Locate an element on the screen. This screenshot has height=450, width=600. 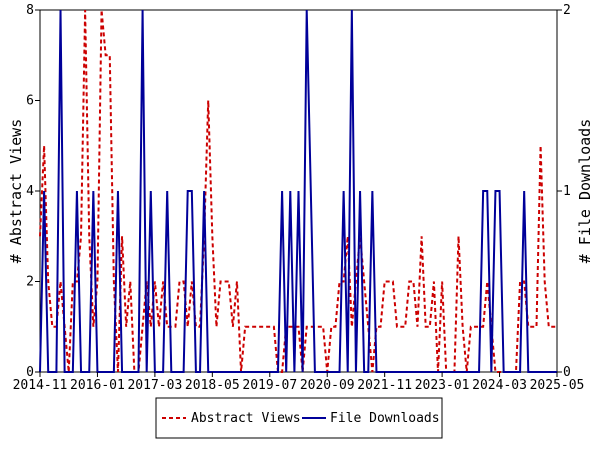
x-tick-label: 2025-05 is located at coordinates (557, 385).